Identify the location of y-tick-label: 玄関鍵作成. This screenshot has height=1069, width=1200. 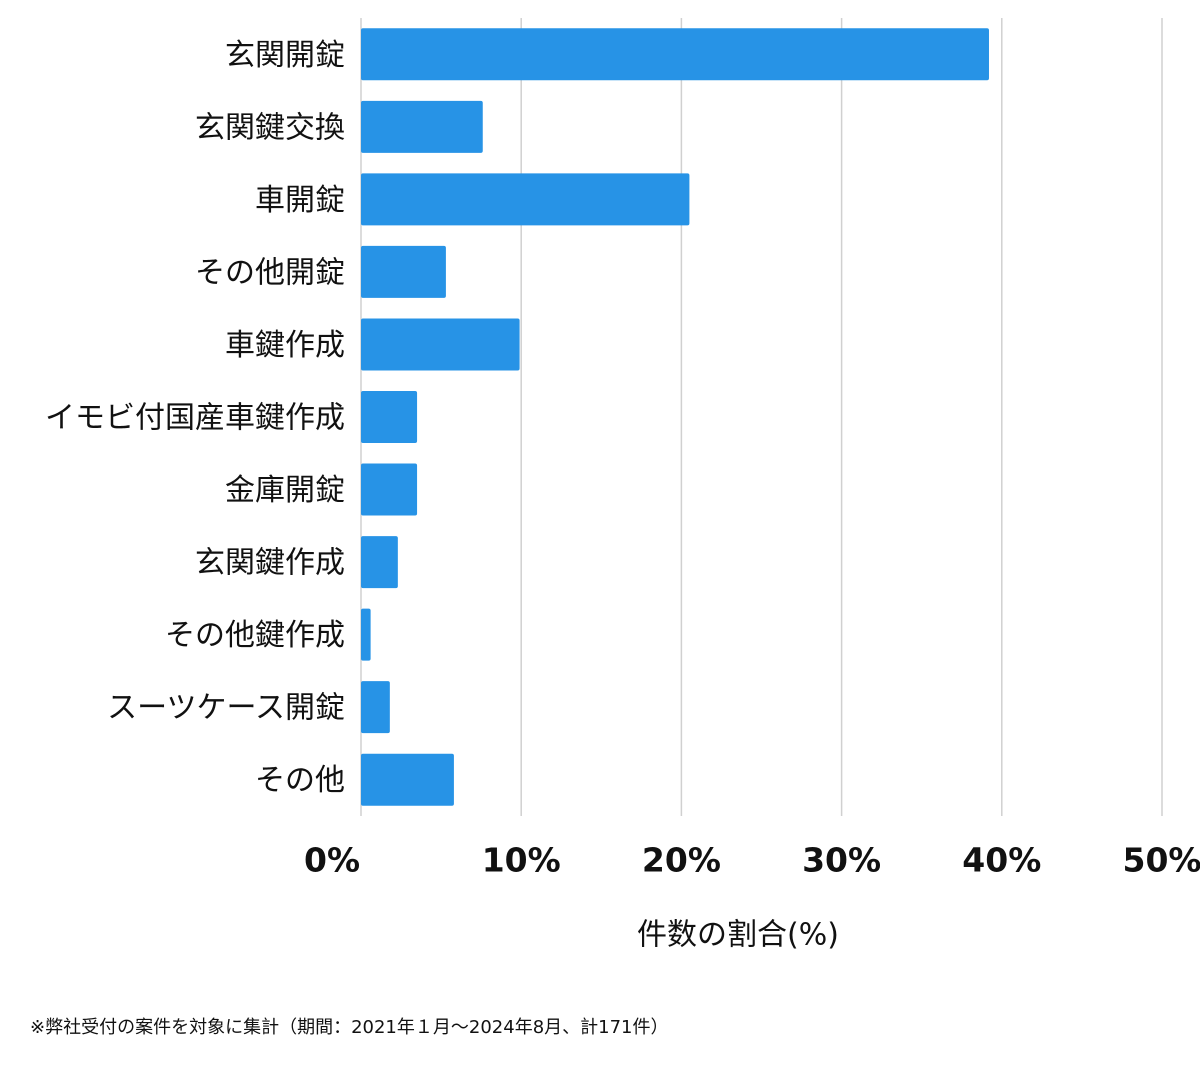
(270, 563).